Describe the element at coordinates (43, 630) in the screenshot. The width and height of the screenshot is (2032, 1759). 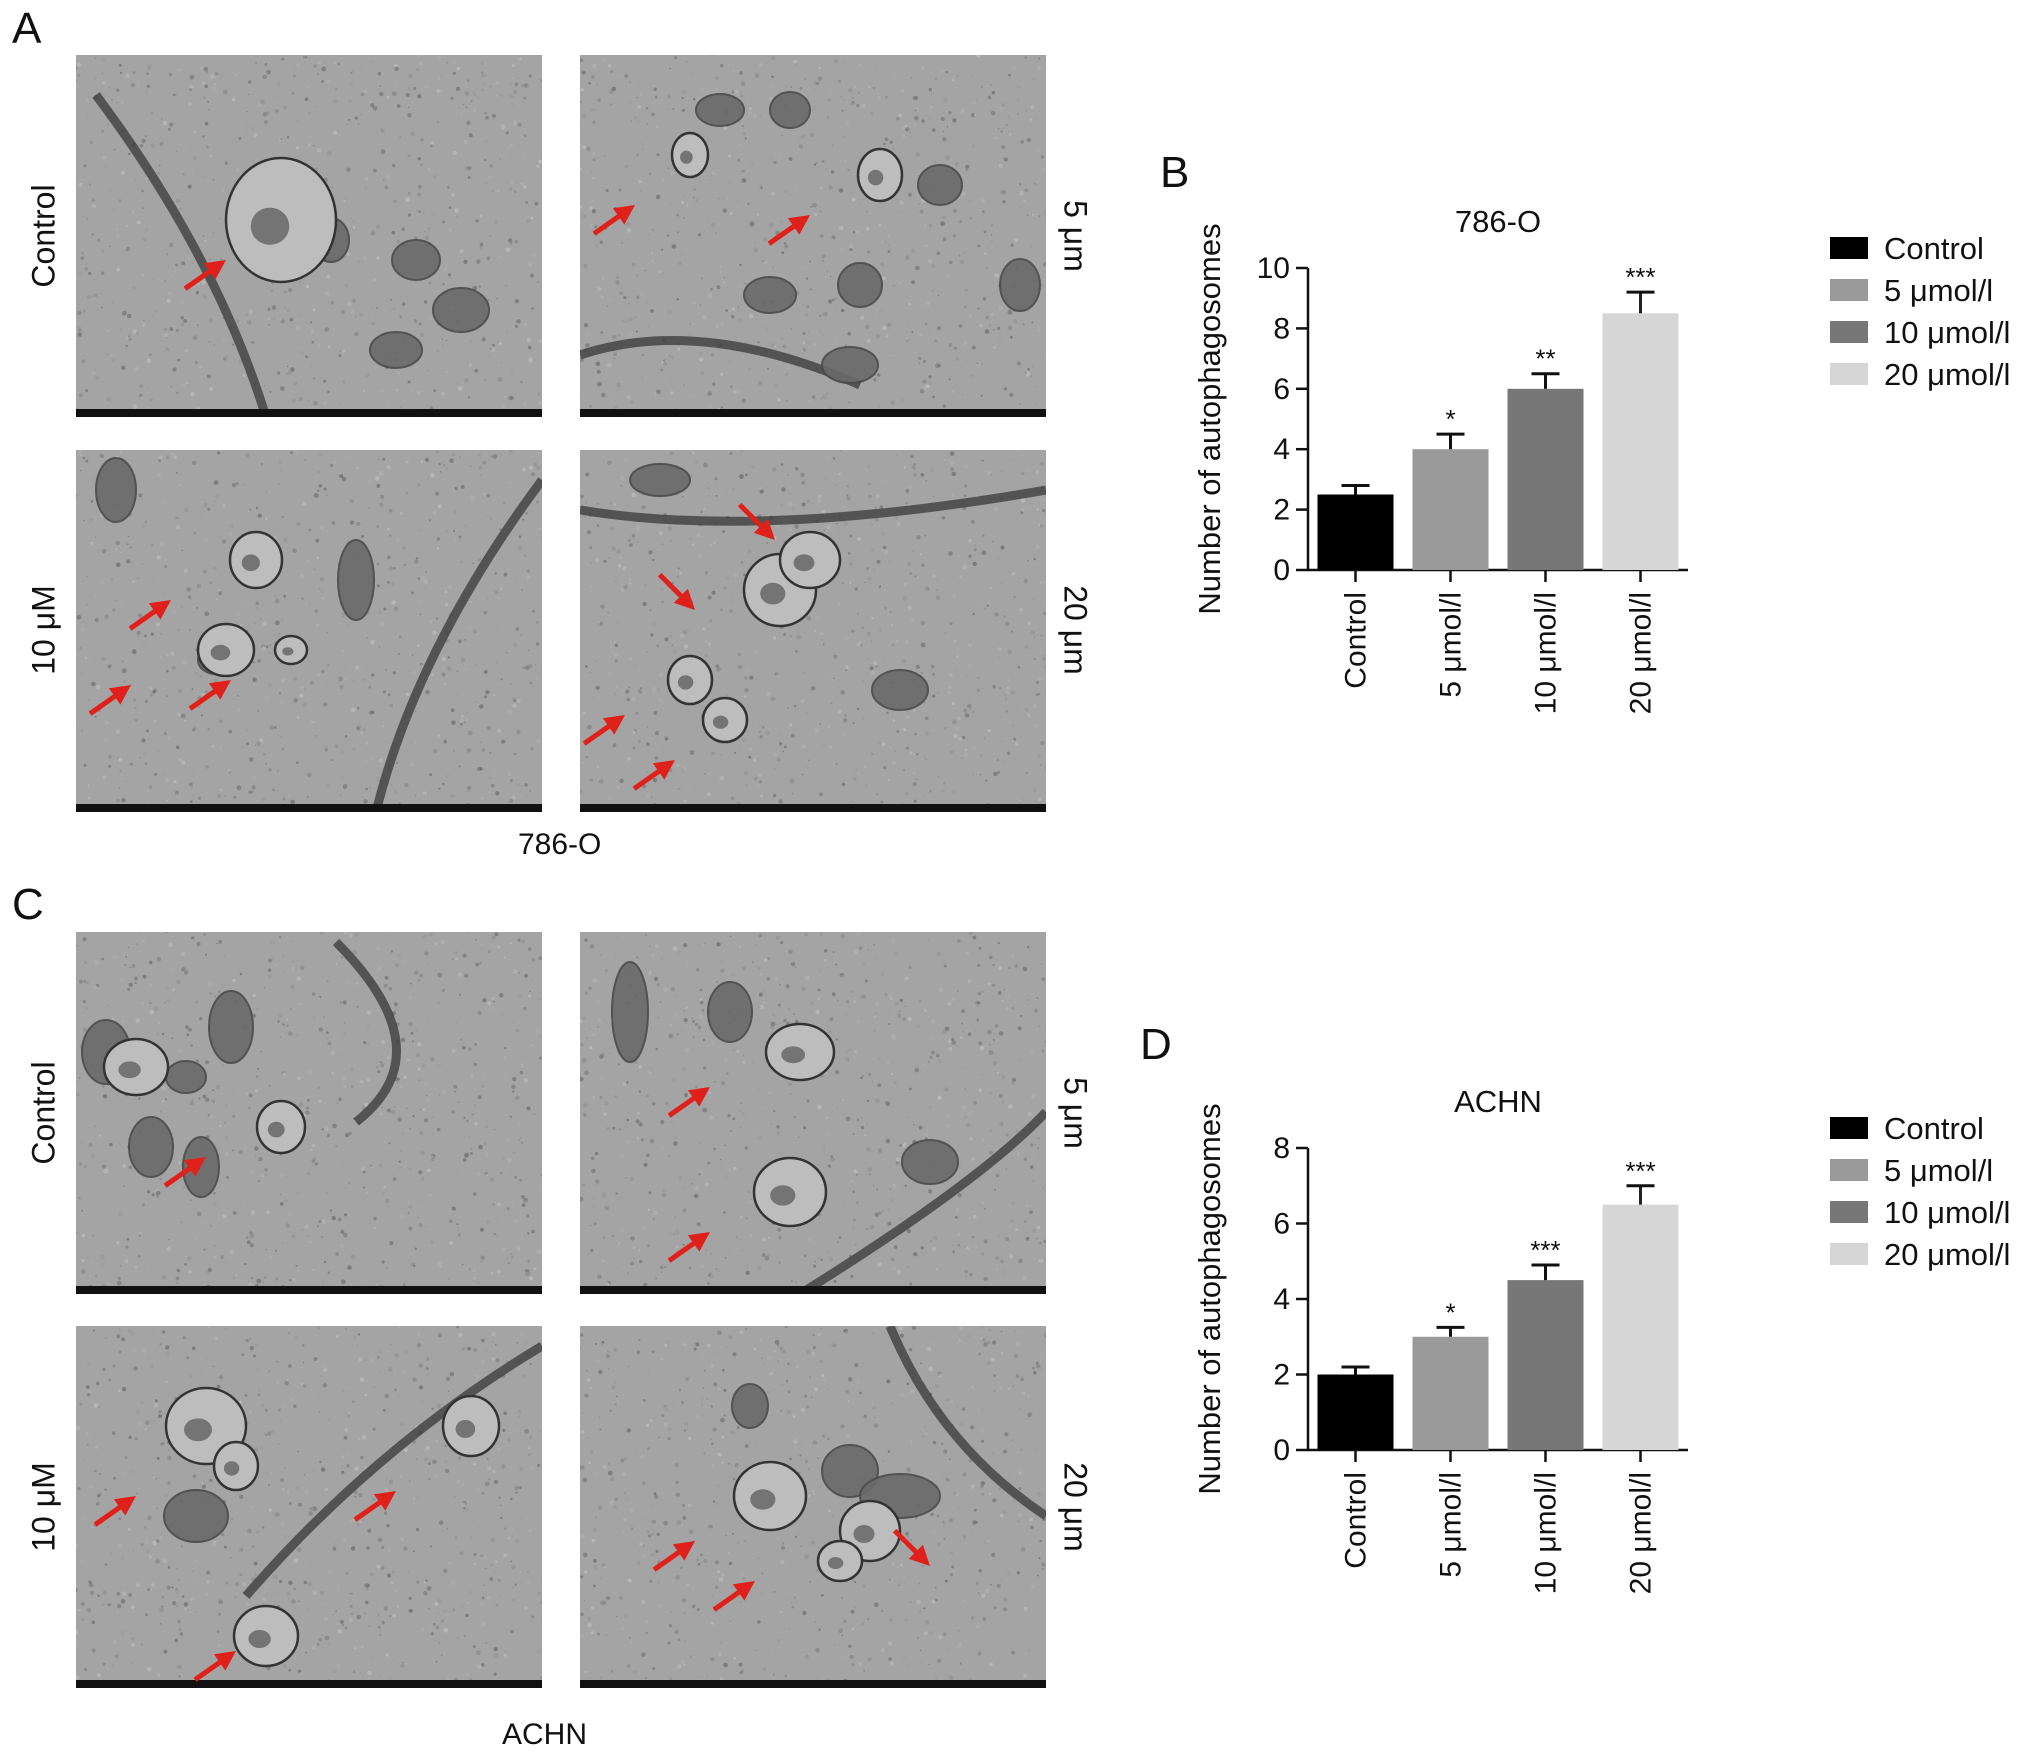
I see `row-label-10um-a: 10 μM` at that location.